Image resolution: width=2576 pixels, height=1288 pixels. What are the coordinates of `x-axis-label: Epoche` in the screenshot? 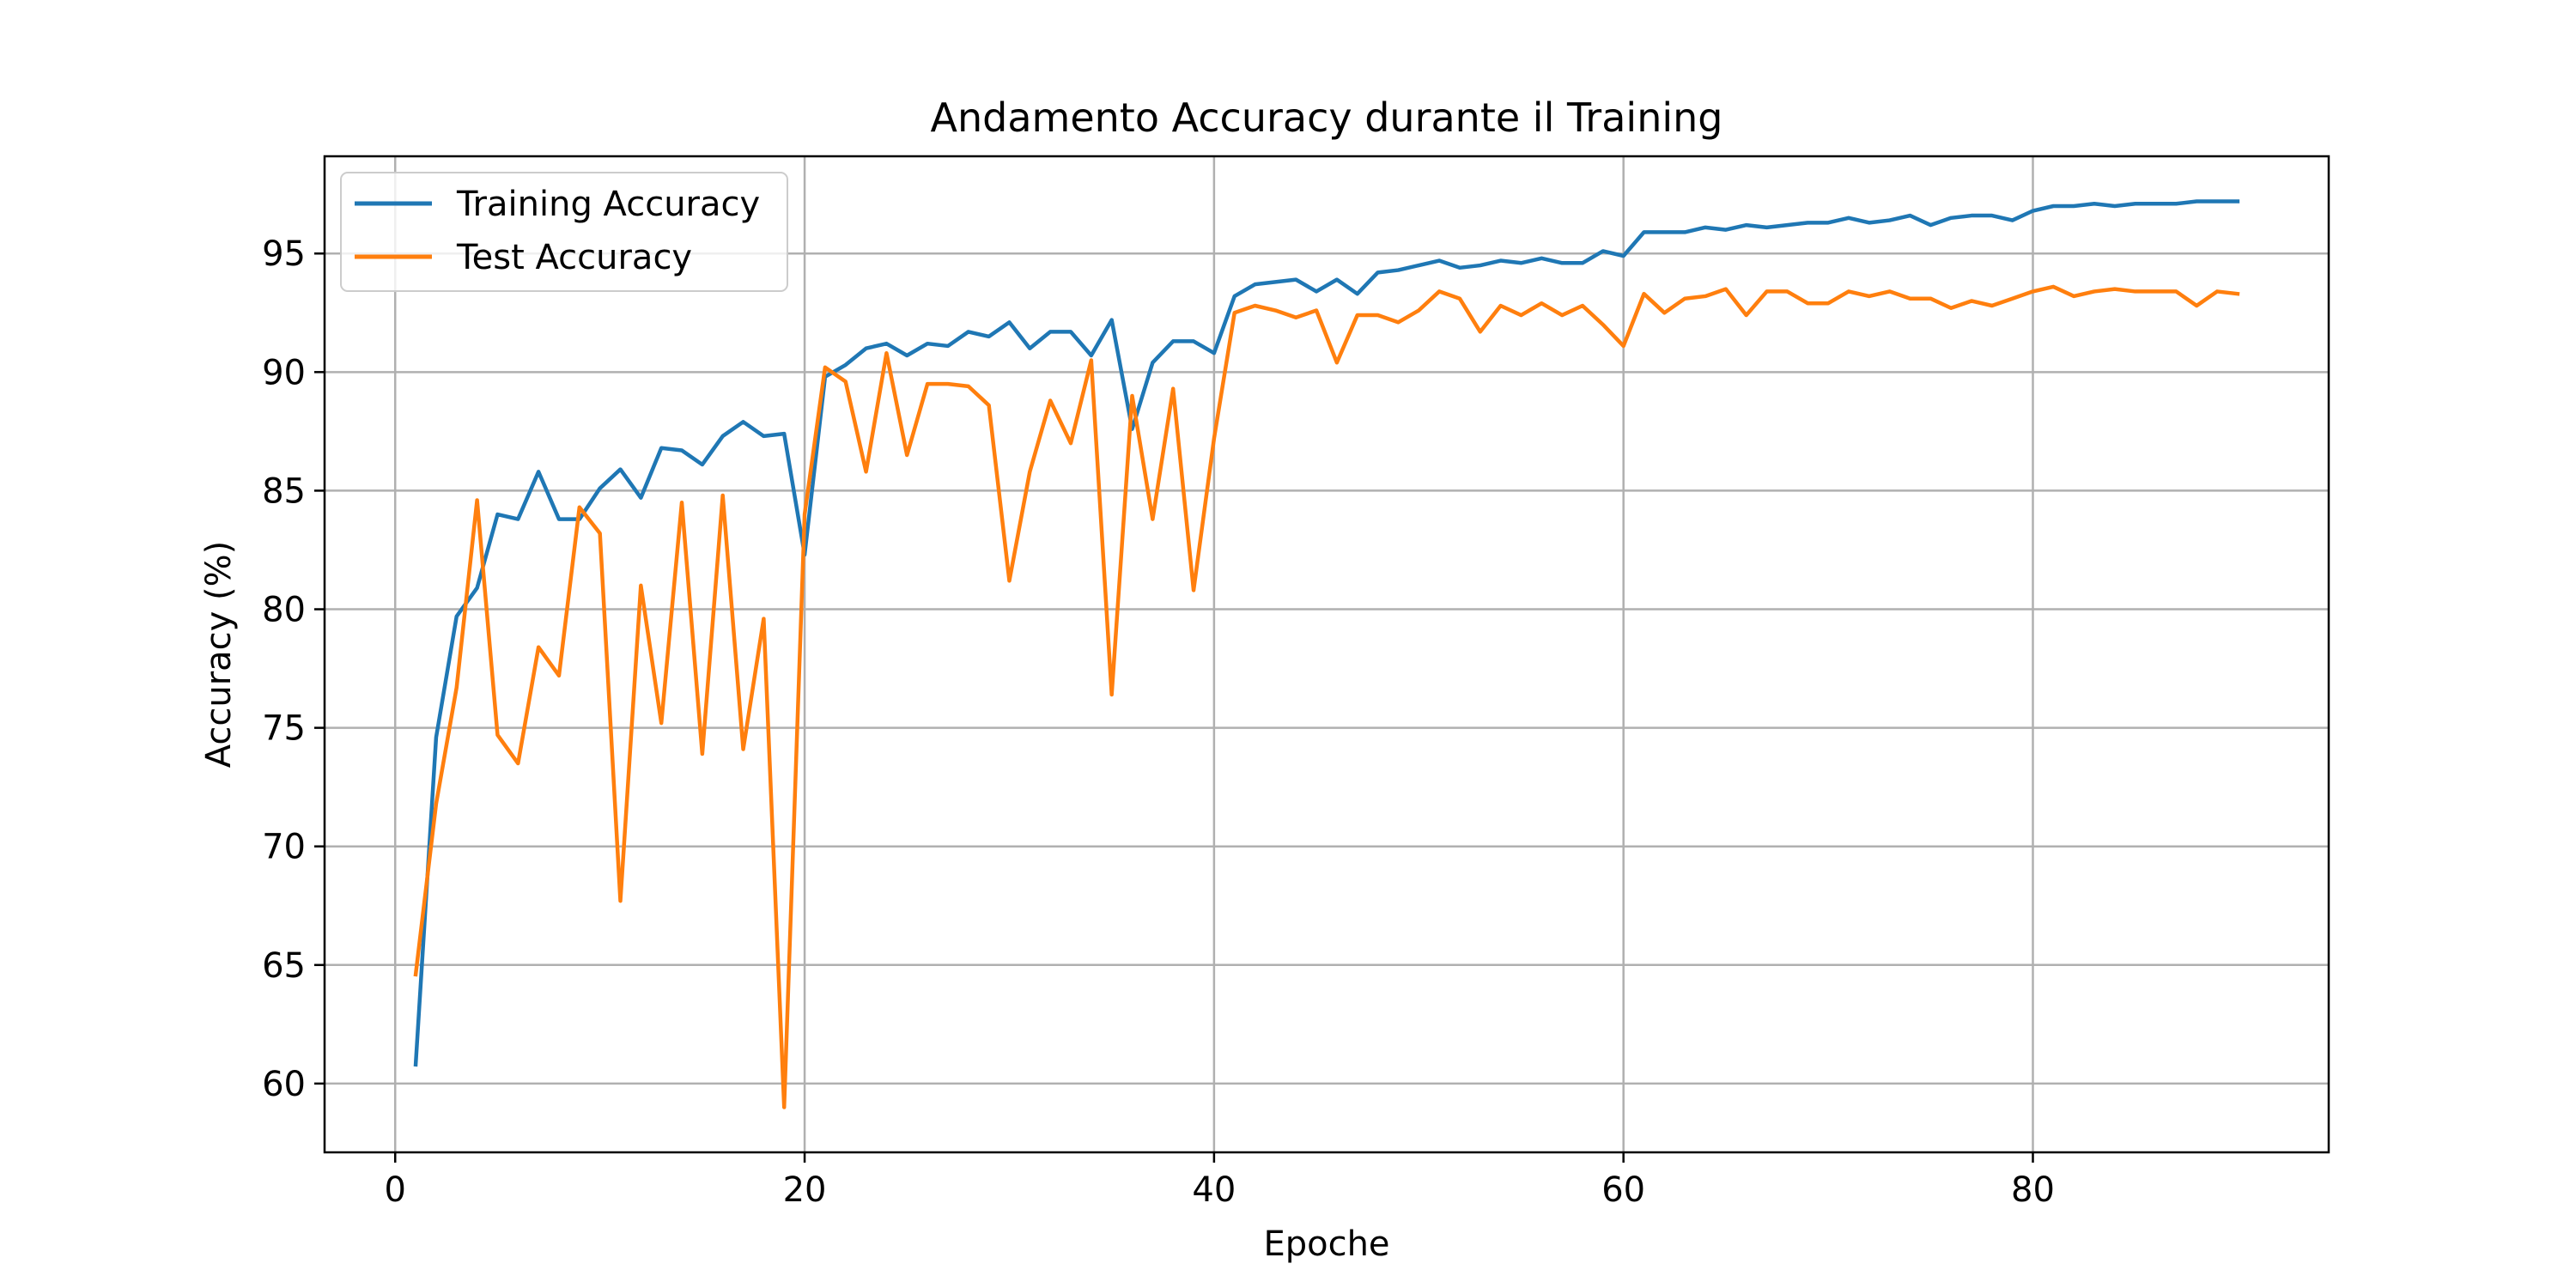 It's located at (1326, 1244).